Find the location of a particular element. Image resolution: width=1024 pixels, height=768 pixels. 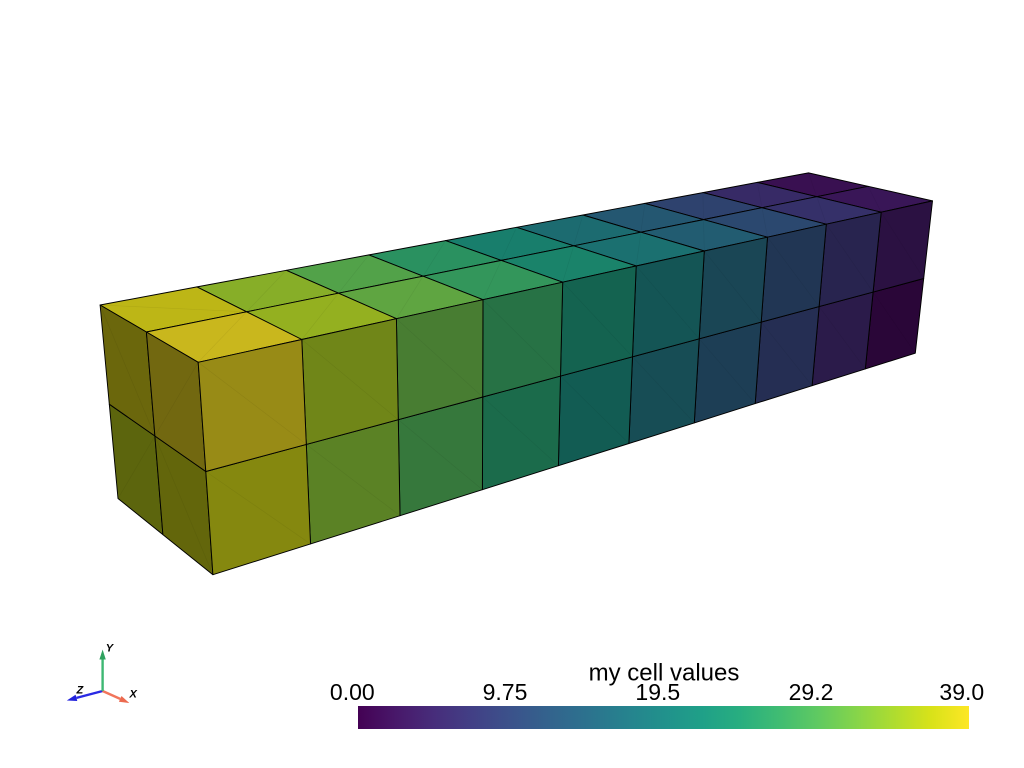

svg-text: X is located at coordinates (133, 695).